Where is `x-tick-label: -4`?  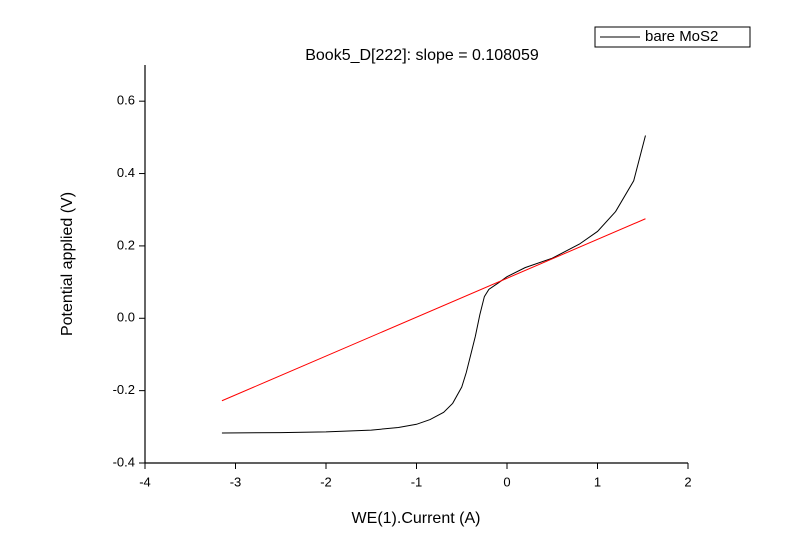
x-tick-label: -4 is located at coordinates (145, 481).